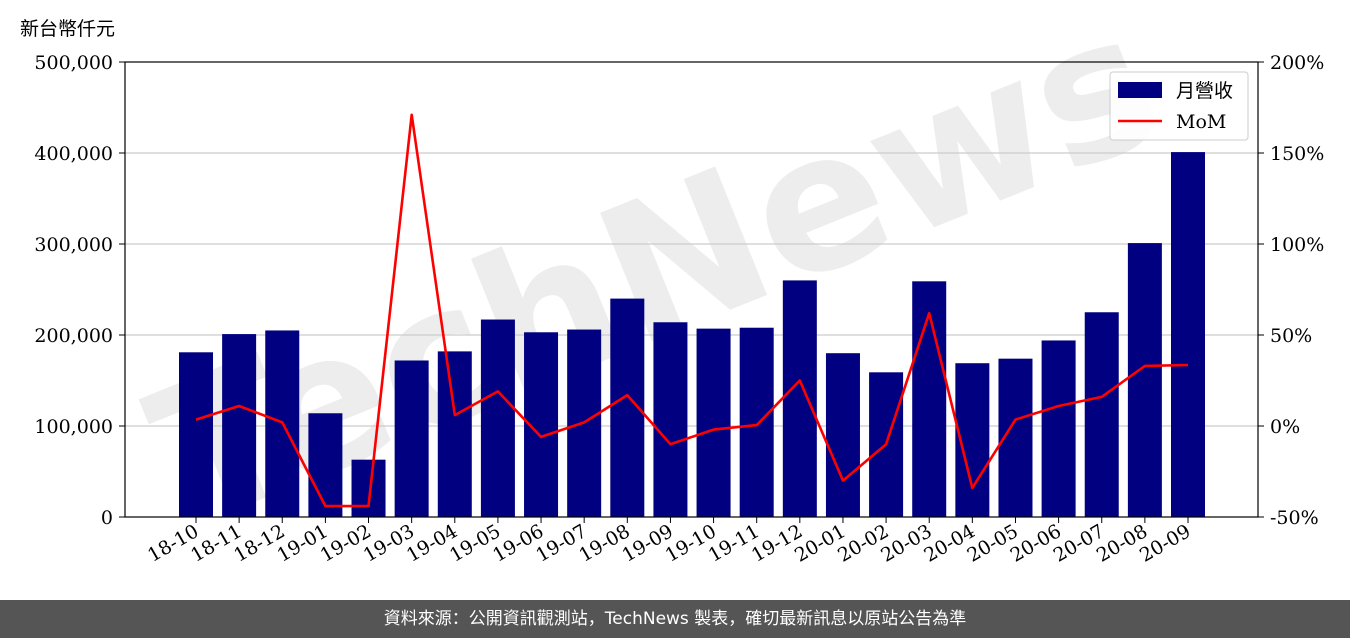 The height and width of the screenshot is (638, 1350). Describe the element at coordinates (1204, 91) in the screenshot. I see `legend-bar-label: 月營收` at that location.